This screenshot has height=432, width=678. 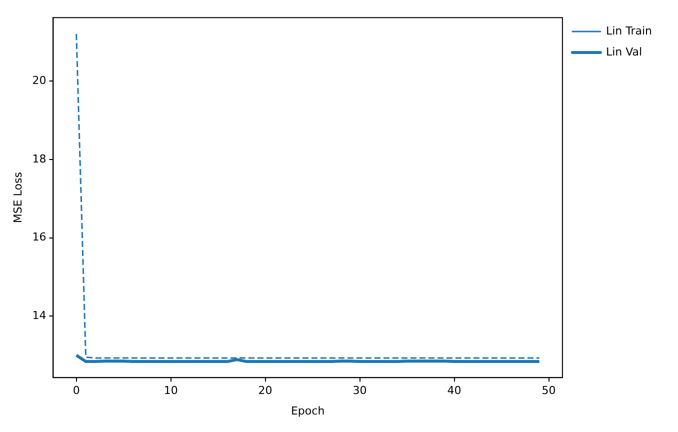 What do you see at coordinates (629, 31) in the screenshot?
I see `legend-label: Lin Train` at bounding box center [629, 31].